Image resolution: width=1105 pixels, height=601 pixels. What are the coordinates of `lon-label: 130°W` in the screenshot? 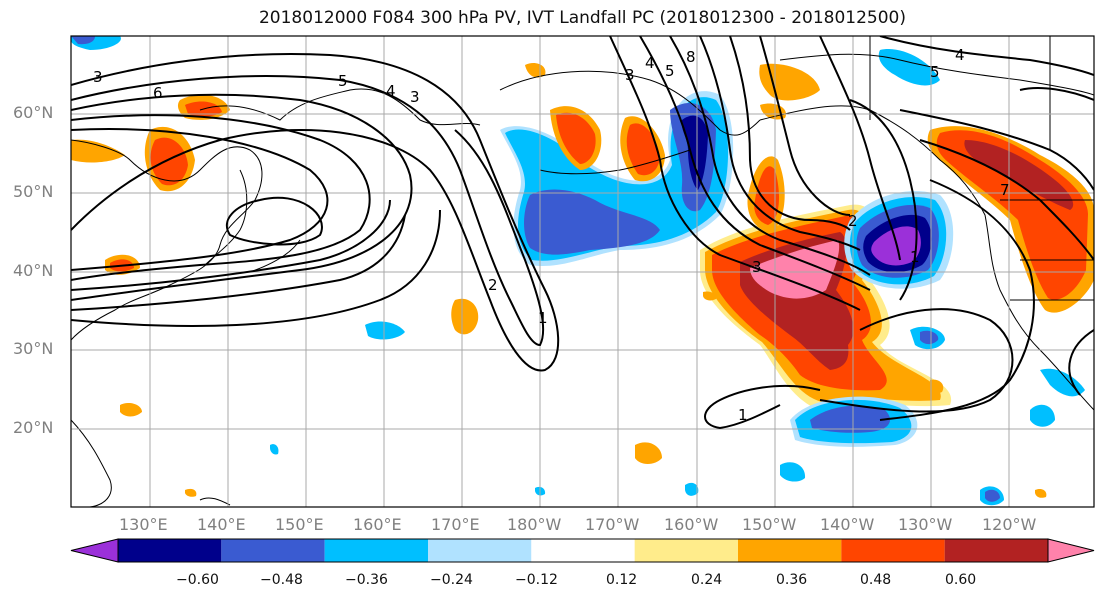 It's located at (925, 524).